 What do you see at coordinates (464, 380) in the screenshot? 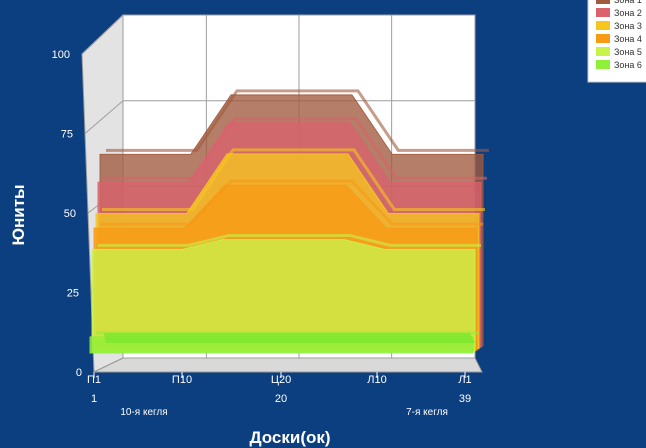
I see `x-tick-label: Л1` at bounding box center [464, 380].